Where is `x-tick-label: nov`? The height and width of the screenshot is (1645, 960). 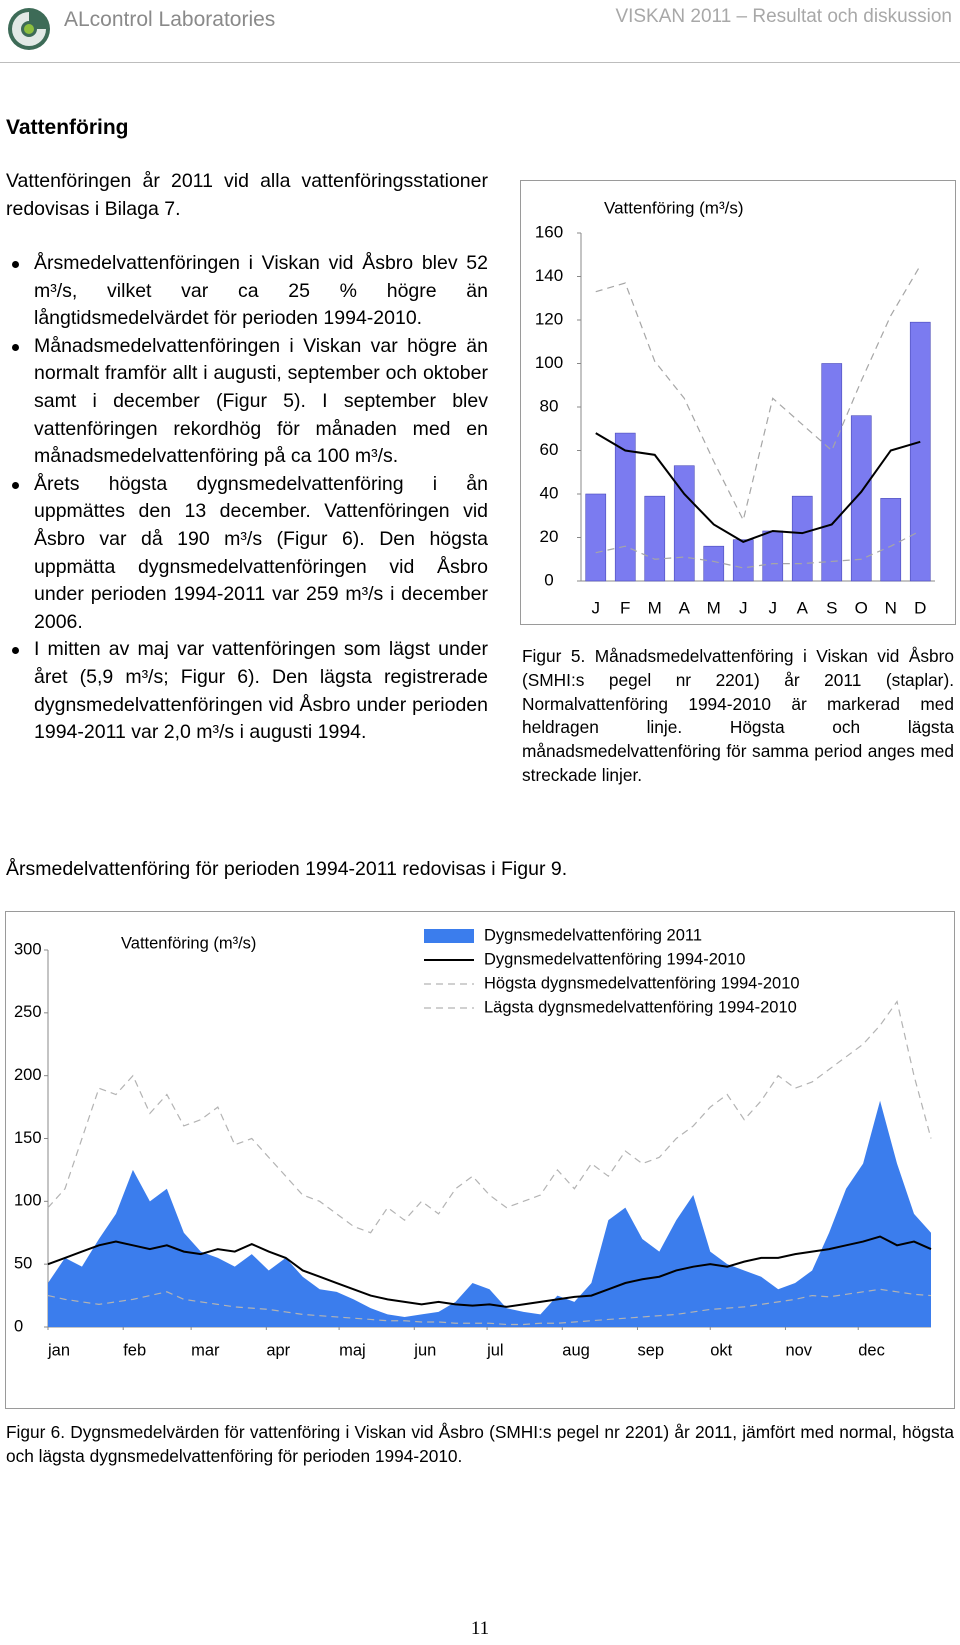 x-tick-label: nov is located at coordinates (798, 1350).